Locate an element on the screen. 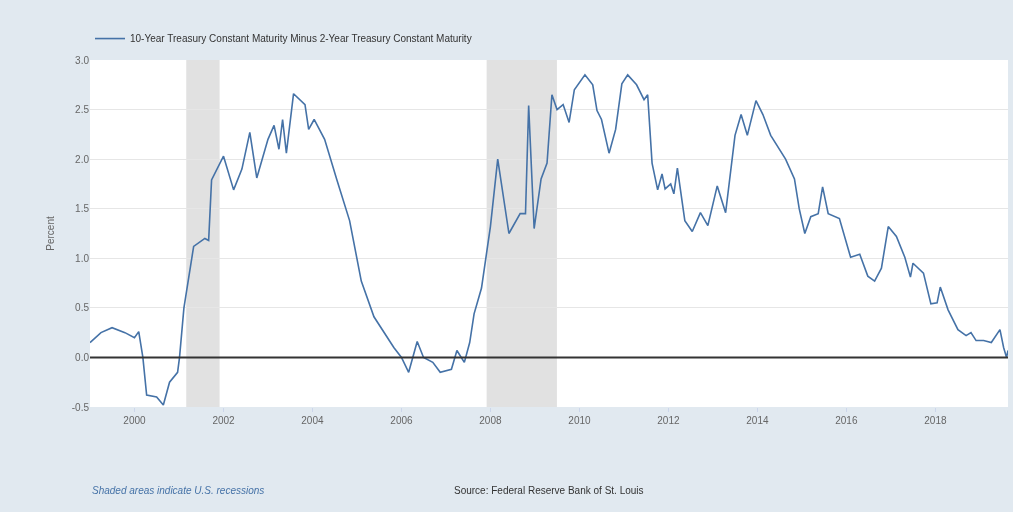 The width and height of the screenshot is (1013, 512). y-tick-label: 2.5 is located at coordinates (82, 110).